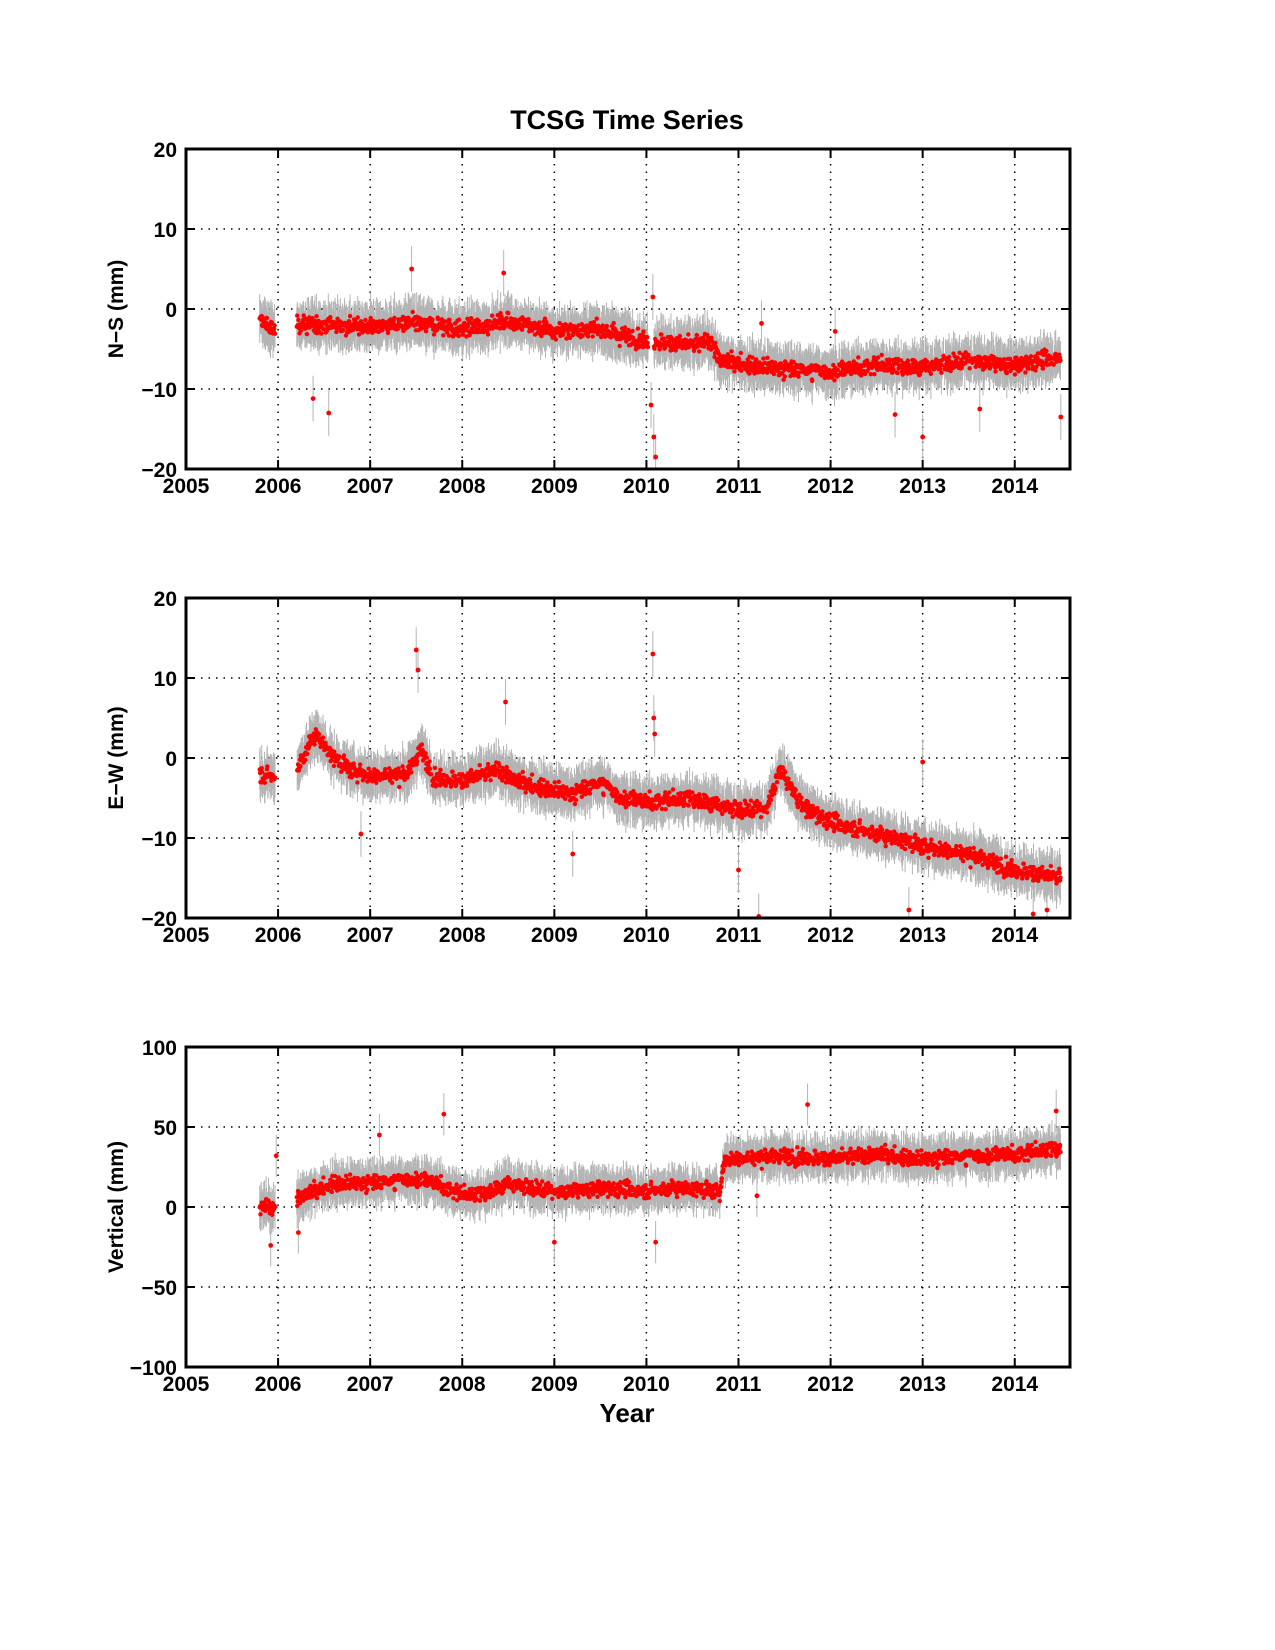 This screenshot has width=1275, height=1650. I want to click on grid, so click(628, 309).